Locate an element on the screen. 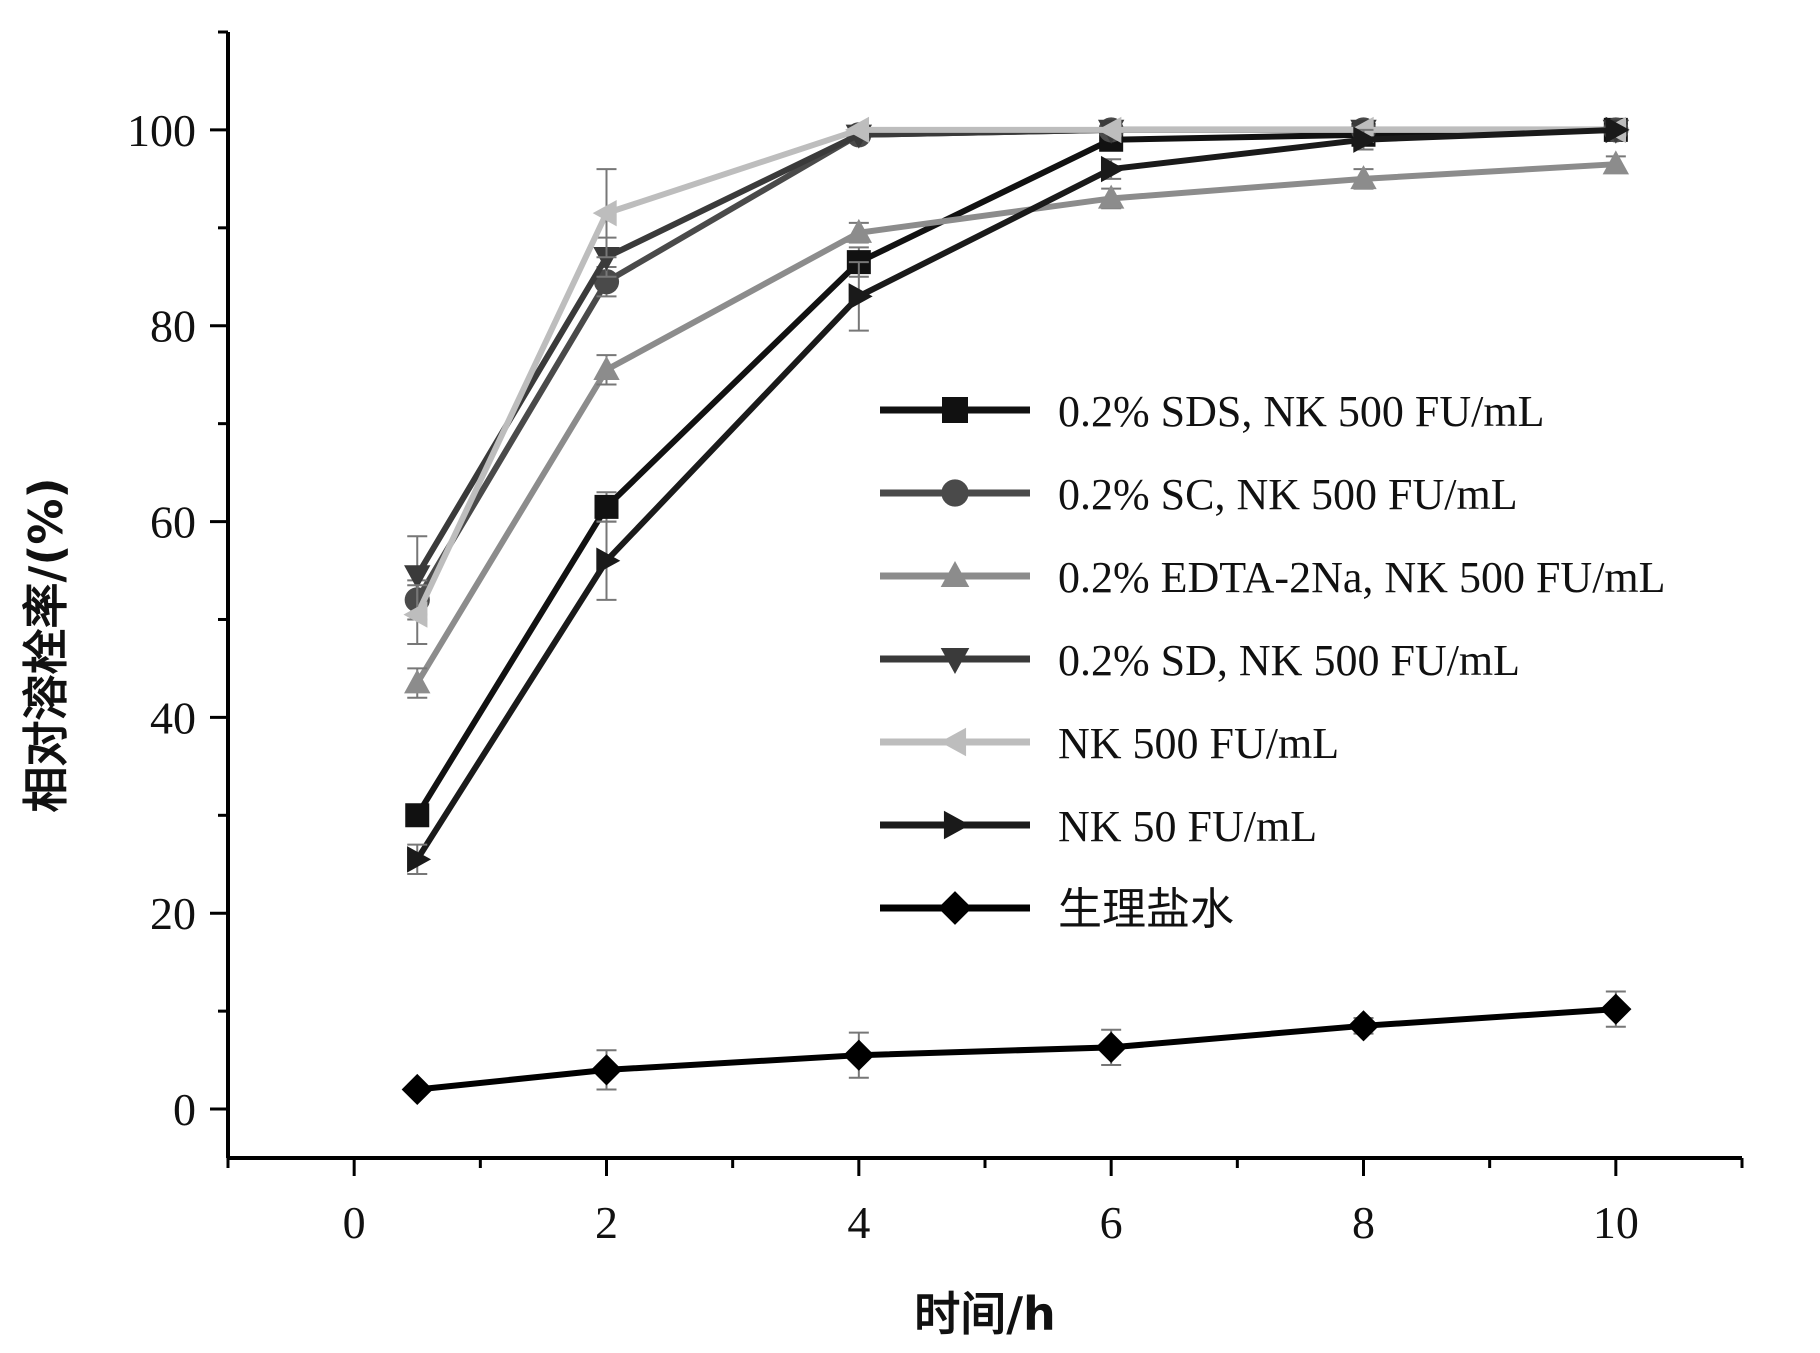  legend-entry: 0.2% SC, NK 500 FU/mL is located at coordinates (1199, 494).